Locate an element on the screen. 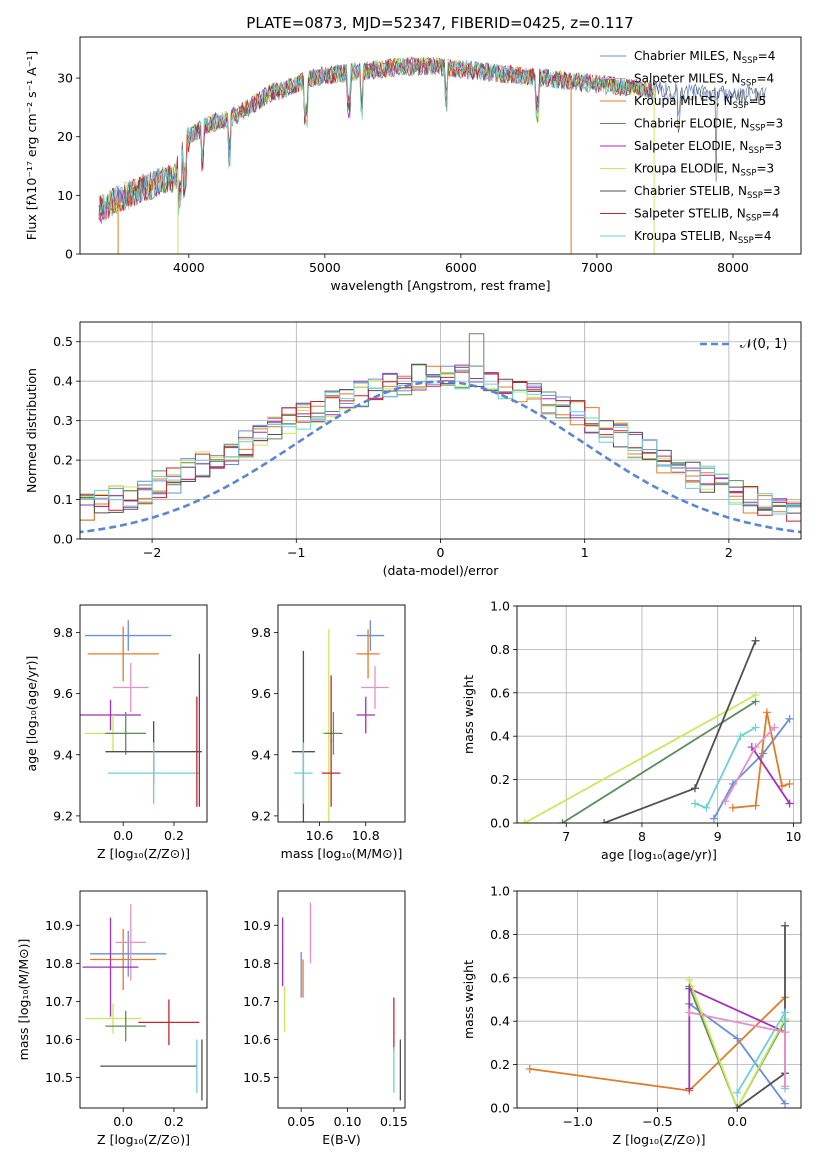 This screenshot has height=1170, width=819. y-axis-label: Flux [fλ10⁻¹⁷ erg cm⁻² s⁻¹ A⁻¹] is located at coordinates (31, 145).